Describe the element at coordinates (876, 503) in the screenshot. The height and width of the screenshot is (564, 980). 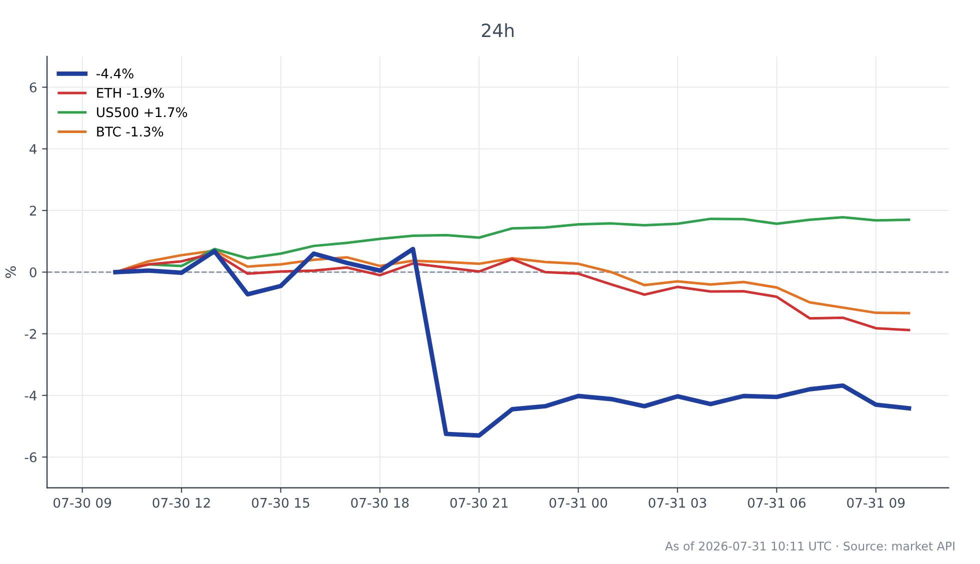
I see `x-tick-label: 07-31 09` at that location.